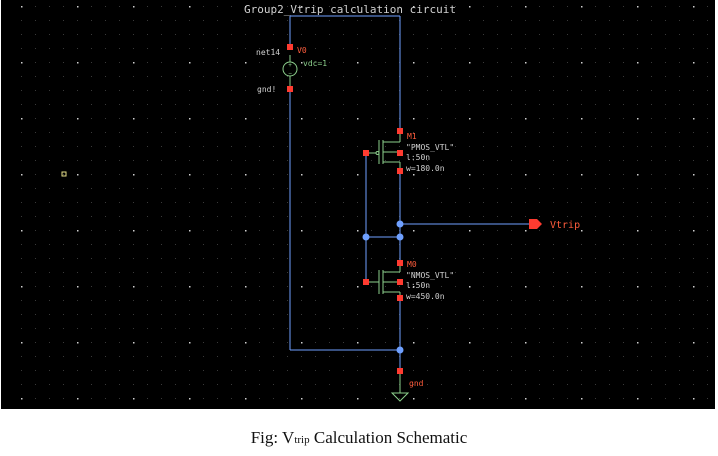  I want to click on voltage-source: net14 V0 vdc=1 gnd! + −, so click(291, 69).